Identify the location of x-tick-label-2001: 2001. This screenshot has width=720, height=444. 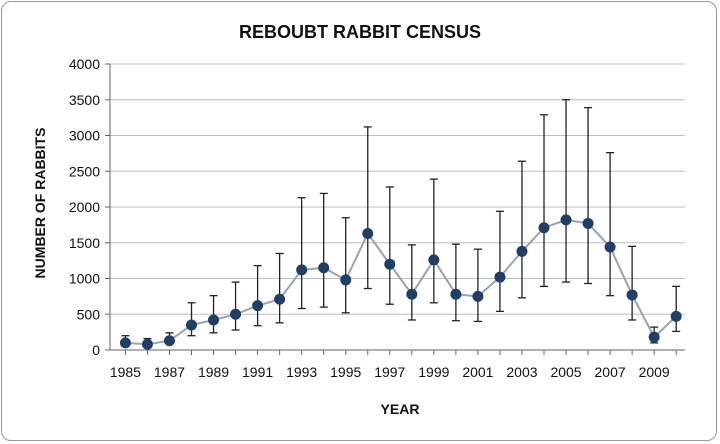
(477, 372).